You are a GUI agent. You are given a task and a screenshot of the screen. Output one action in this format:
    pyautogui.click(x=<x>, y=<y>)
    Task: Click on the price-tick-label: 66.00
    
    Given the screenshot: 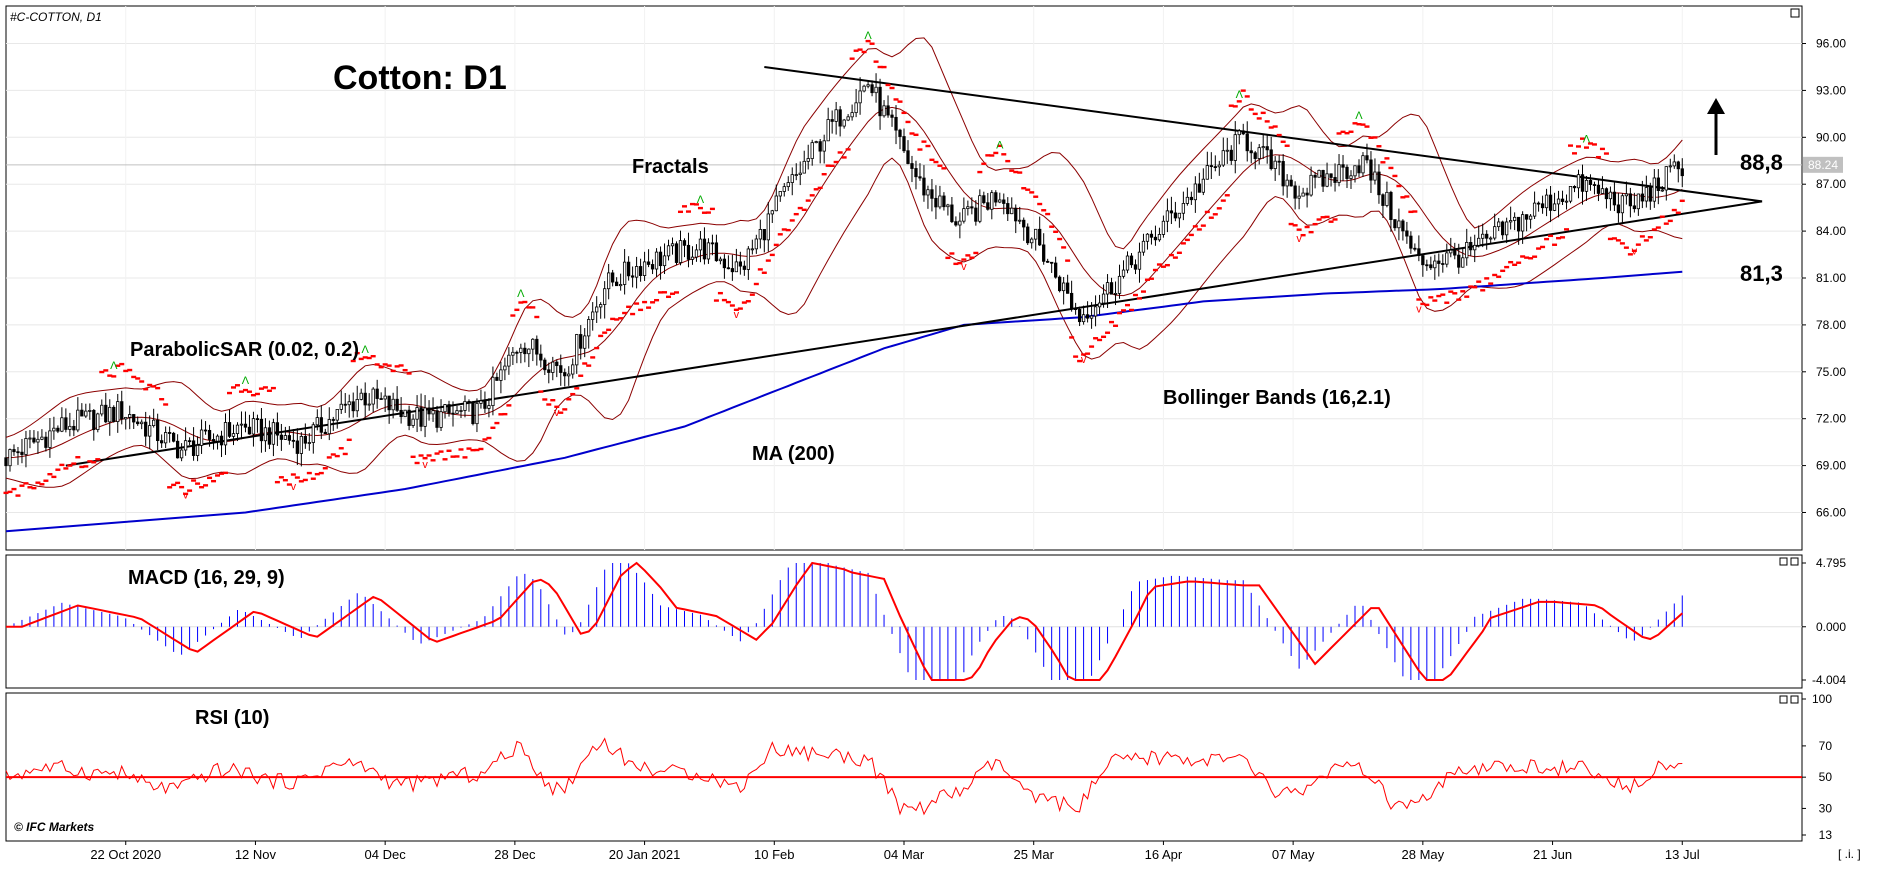 What is the action you would take?
    pyautogui.click(x=1831, y=512)
    